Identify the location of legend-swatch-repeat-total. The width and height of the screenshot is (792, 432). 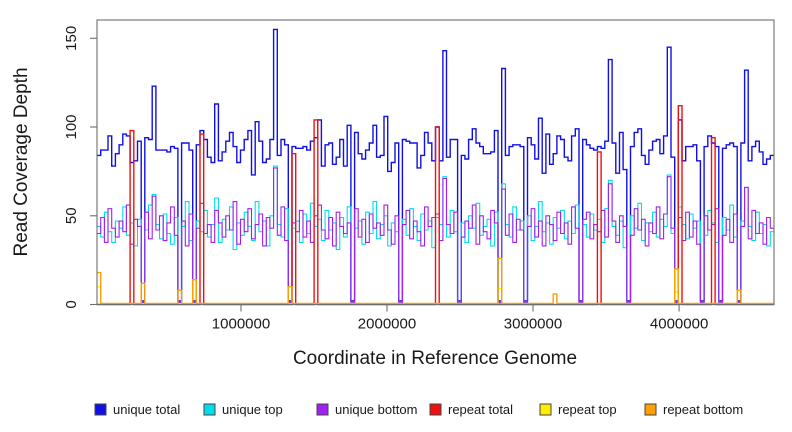
(435, 409).